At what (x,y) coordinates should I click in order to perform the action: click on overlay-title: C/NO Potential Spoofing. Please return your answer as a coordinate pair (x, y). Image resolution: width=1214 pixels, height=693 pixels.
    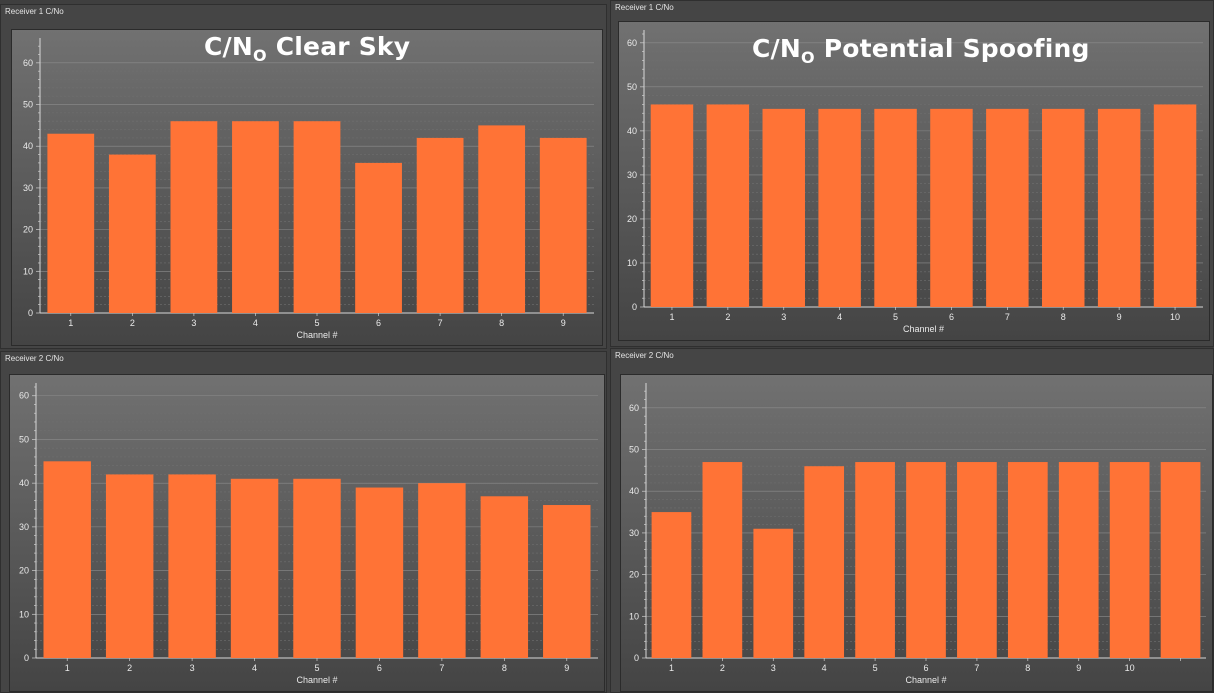
    Looking at the image, I should click on (921, 50).